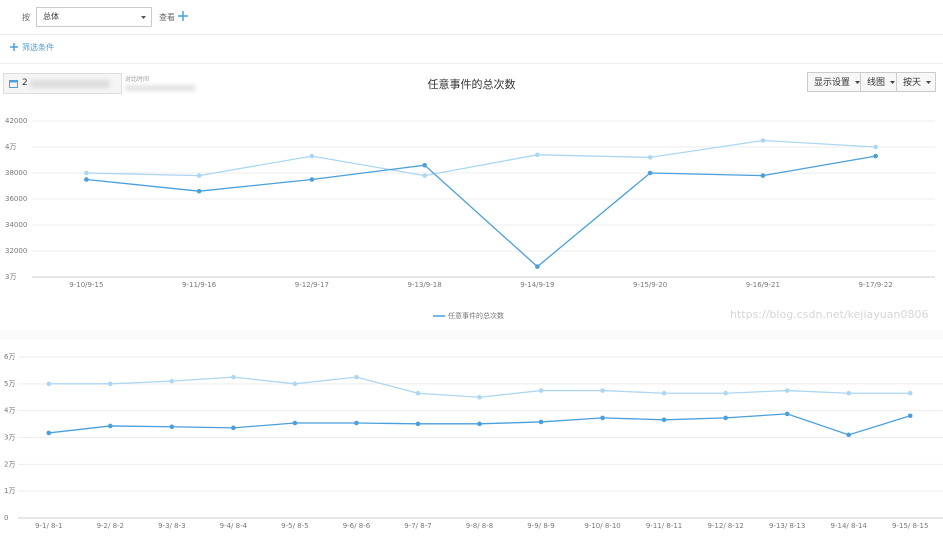 This screenshot has width=943, height=540. What do you see at coordinates (9, 491) in the screenshot?
I see `y-tick-label: 1万` at bounding box center [9, 491].